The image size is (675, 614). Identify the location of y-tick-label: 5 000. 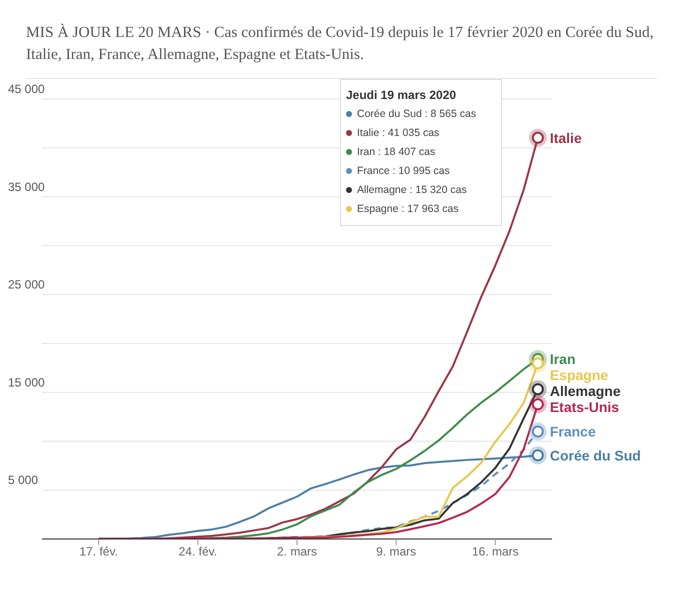
(23, 480).